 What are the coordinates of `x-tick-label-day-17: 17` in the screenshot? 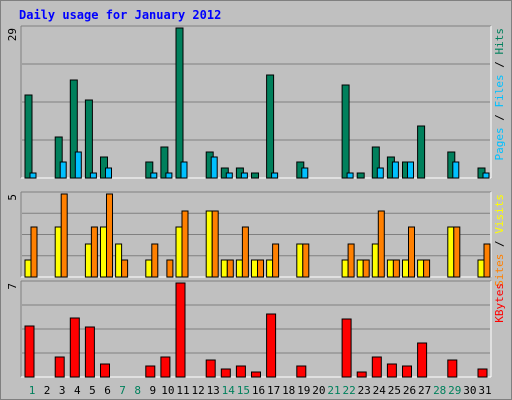 It's located at (273, 390).